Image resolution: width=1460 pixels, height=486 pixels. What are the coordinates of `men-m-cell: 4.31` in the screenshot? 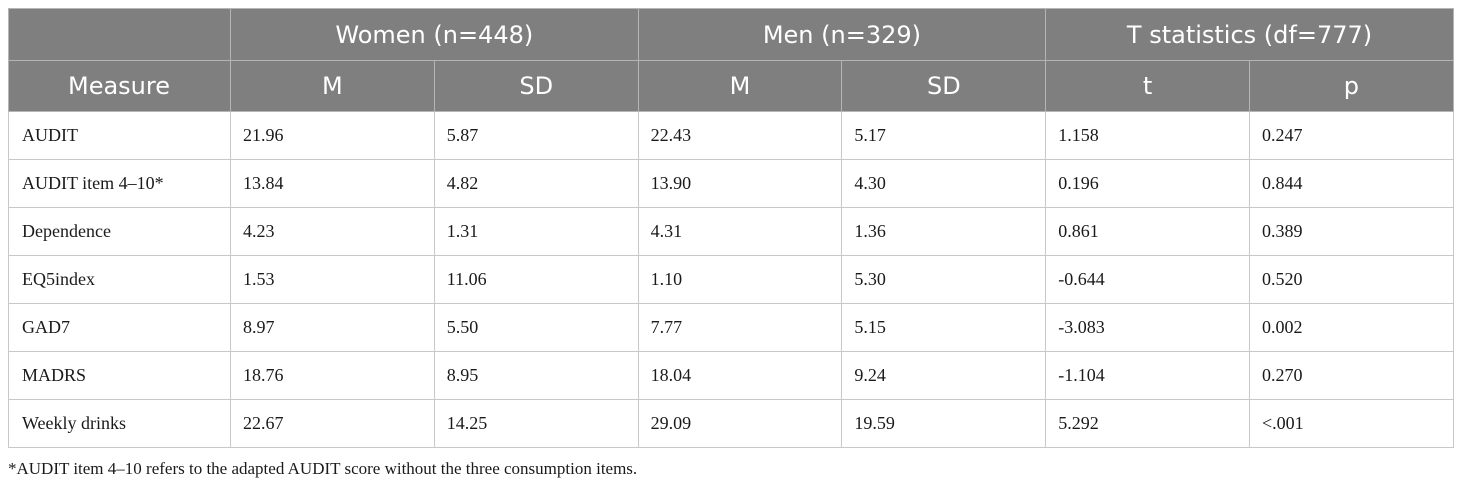 It's located at (740, 231).